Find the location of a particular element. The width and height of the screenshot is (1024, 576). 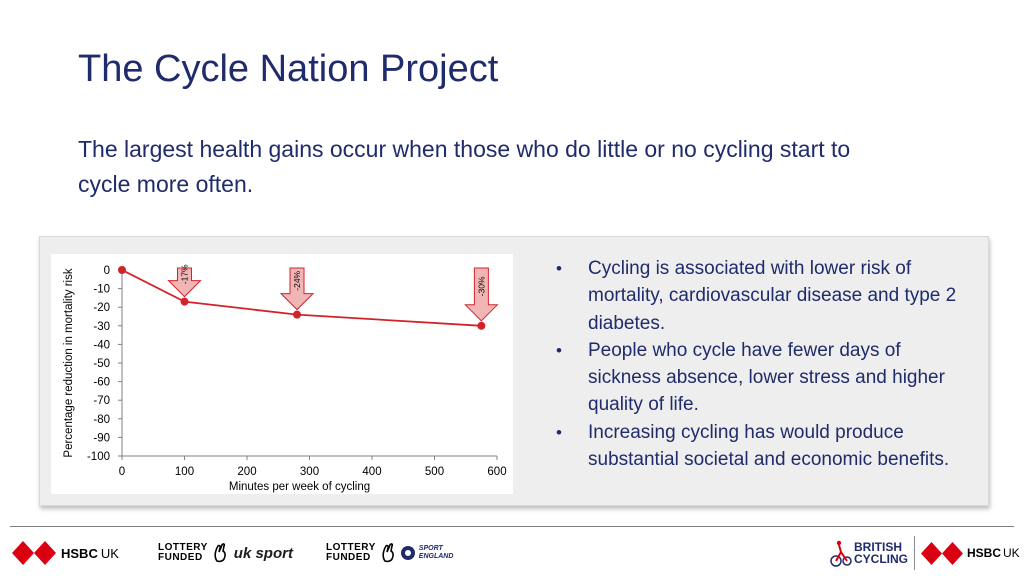

british-cycling-line1: BRITISH is located at coordinates (878, 547).